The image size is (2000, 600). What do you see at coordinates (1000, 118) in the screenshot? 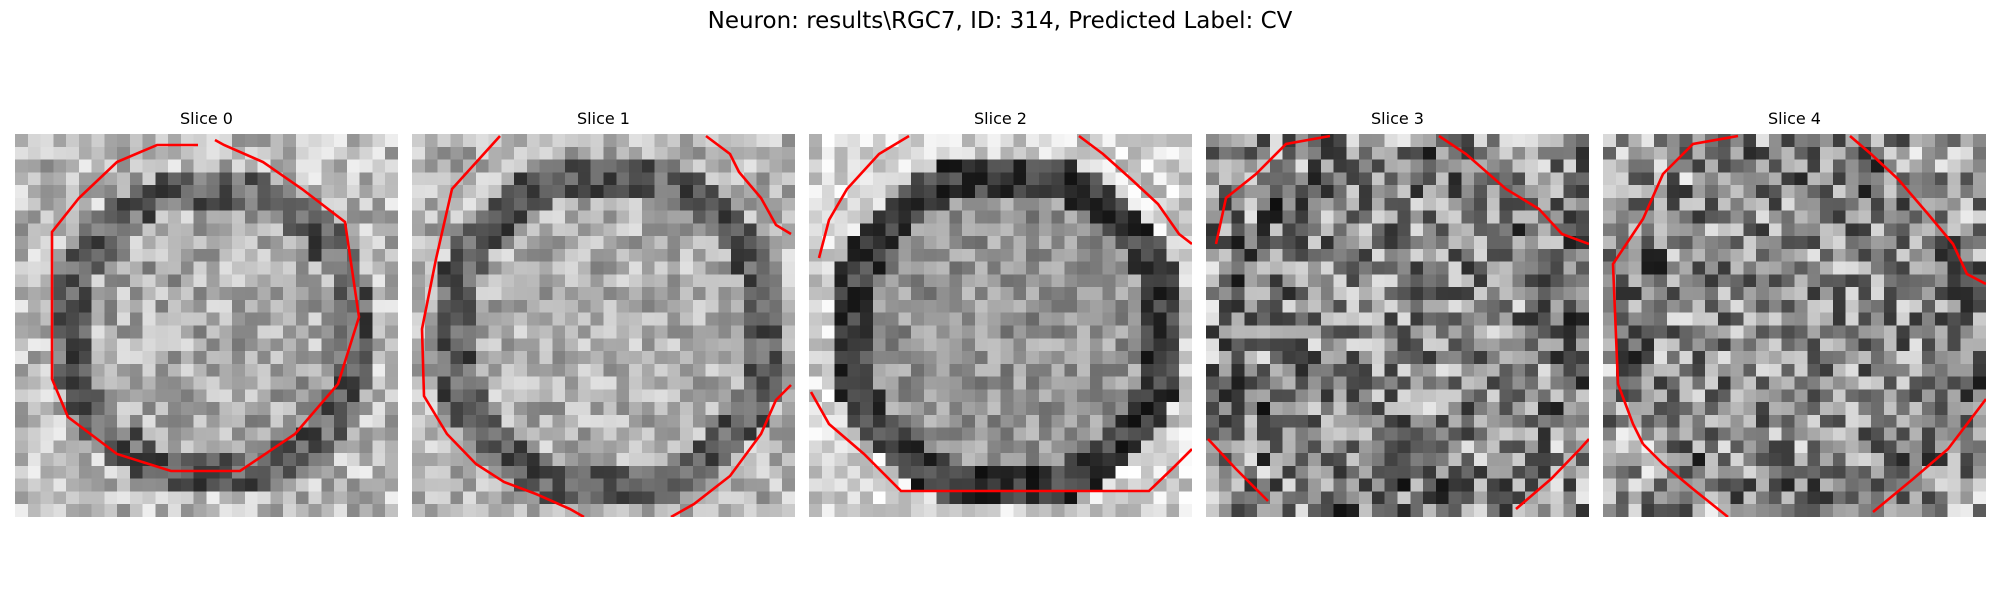
I see `slice-title: Slice 2` at bounding box center [1000, 118].